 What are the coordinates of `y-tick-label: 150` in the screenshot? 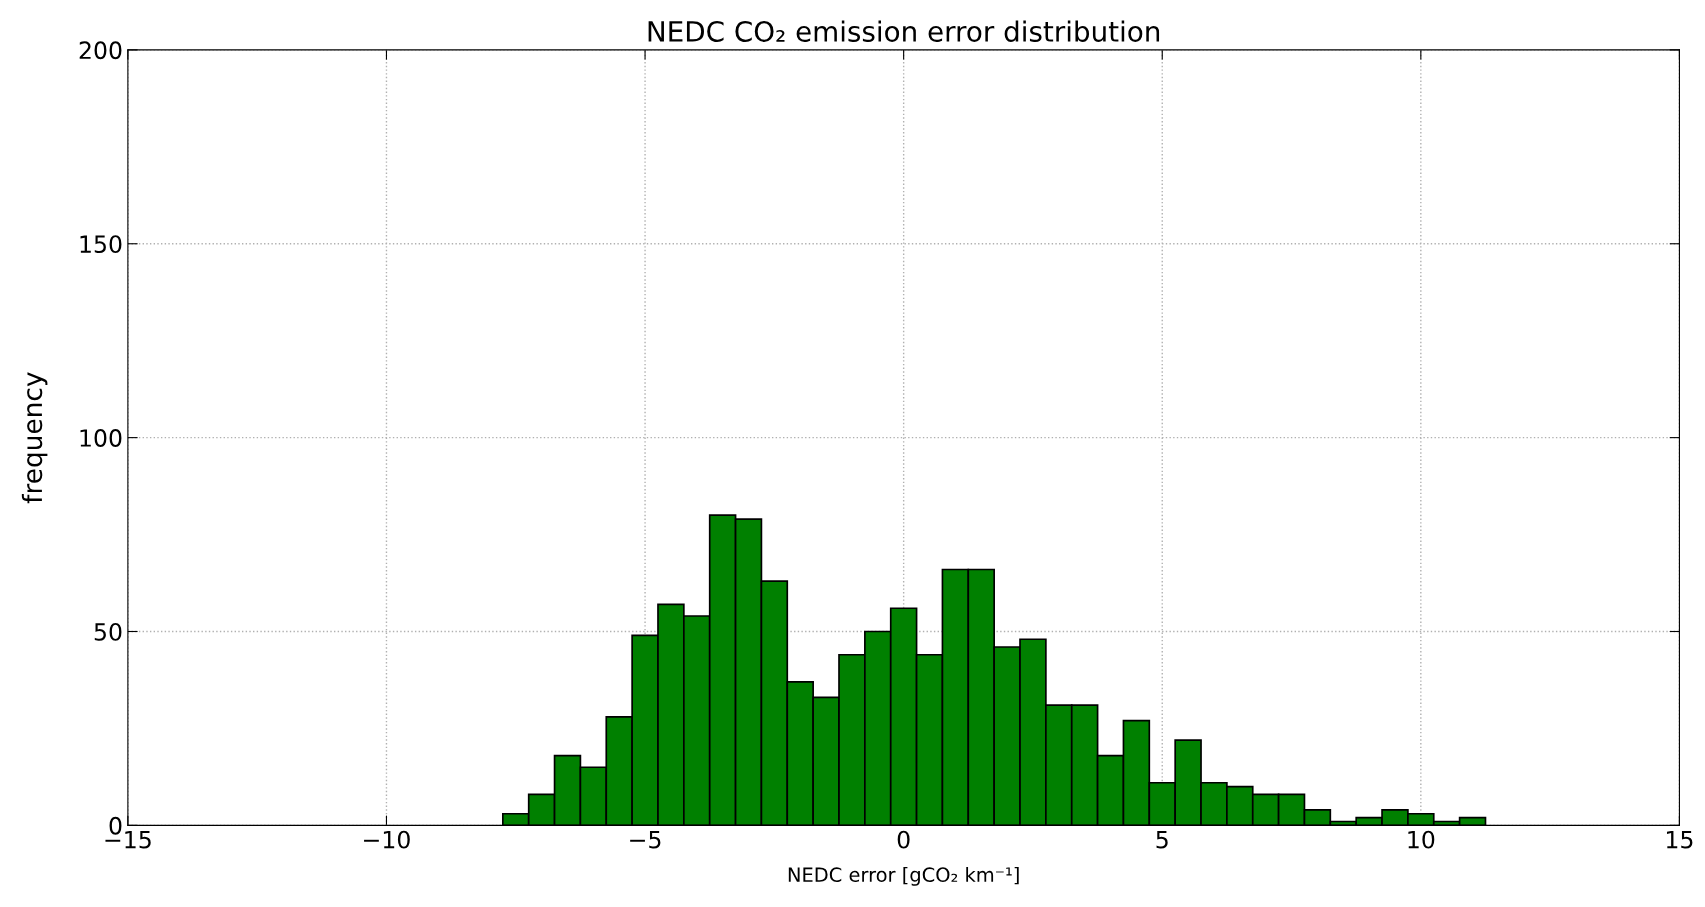 It's located at (101, 244).